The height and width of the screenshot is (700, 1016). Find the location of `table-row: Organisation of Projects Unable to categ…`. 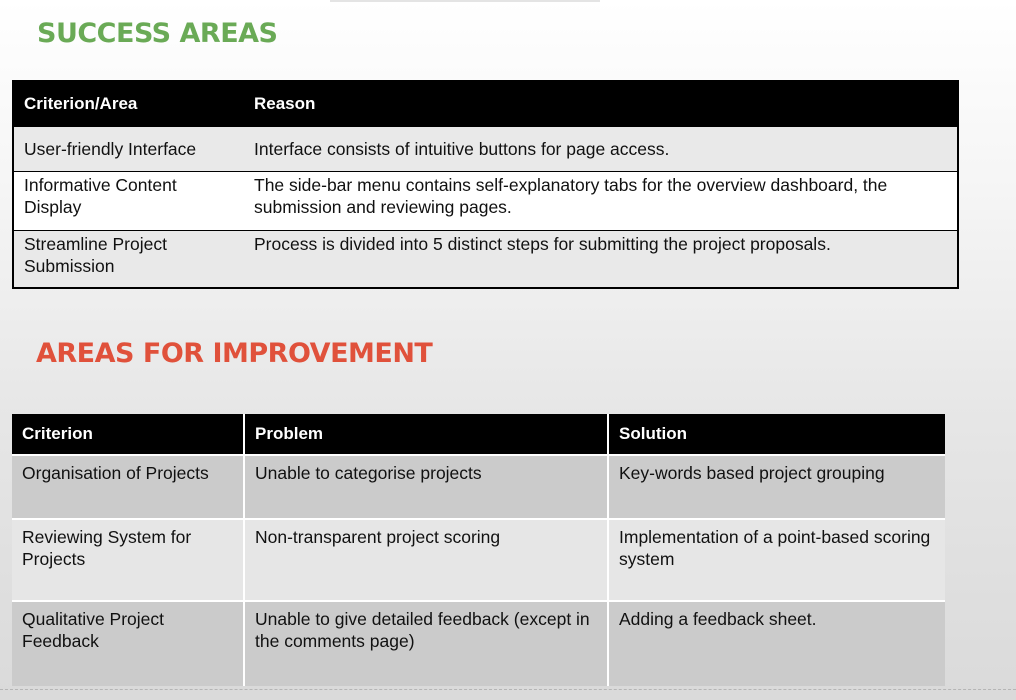

table-row: Organisation of Projects Unable to categ… is located at coordinates (478, 486).